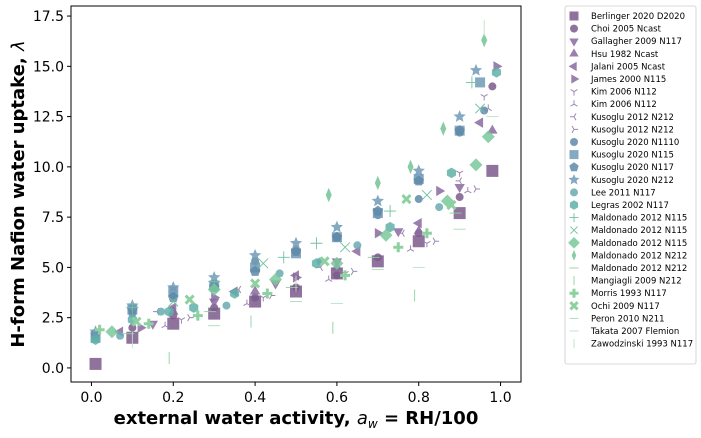 Image resolution: width=701 pixels, height=438 pixels. Describe the element at coordinates (91, 398) in the screenshot. I see `x-tick-label: 0.0` at that location.